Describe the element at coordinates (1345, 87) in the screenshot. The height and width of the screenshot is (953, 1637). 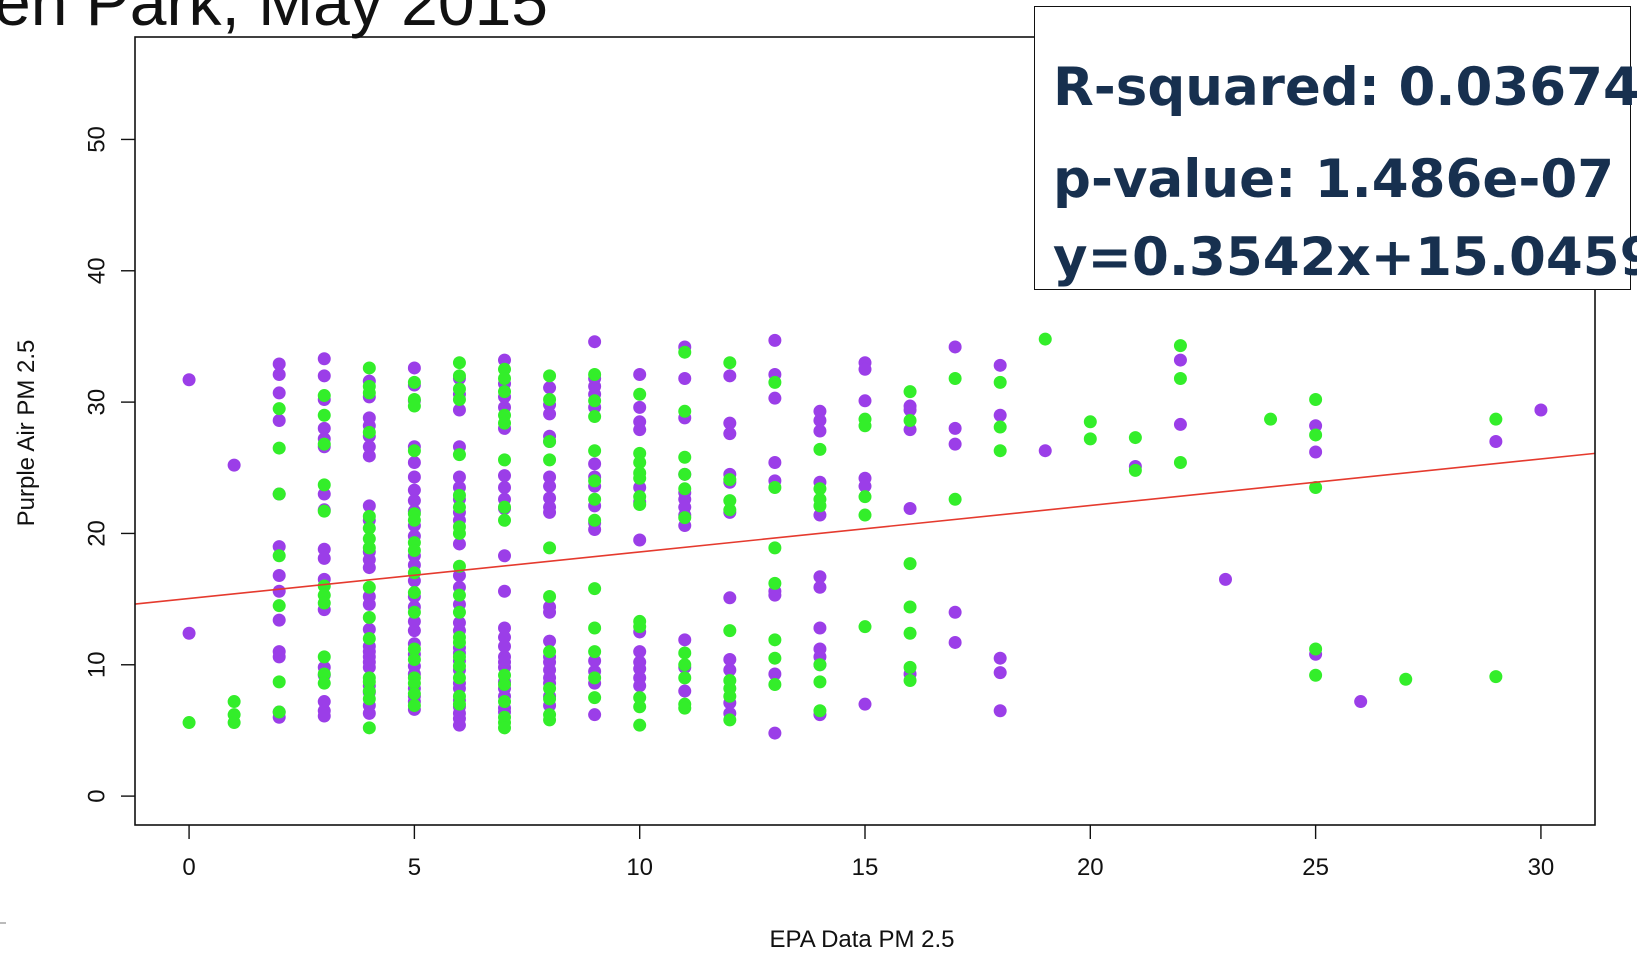
I see `r-squared-text: R-squared: 0.03674` at that location.